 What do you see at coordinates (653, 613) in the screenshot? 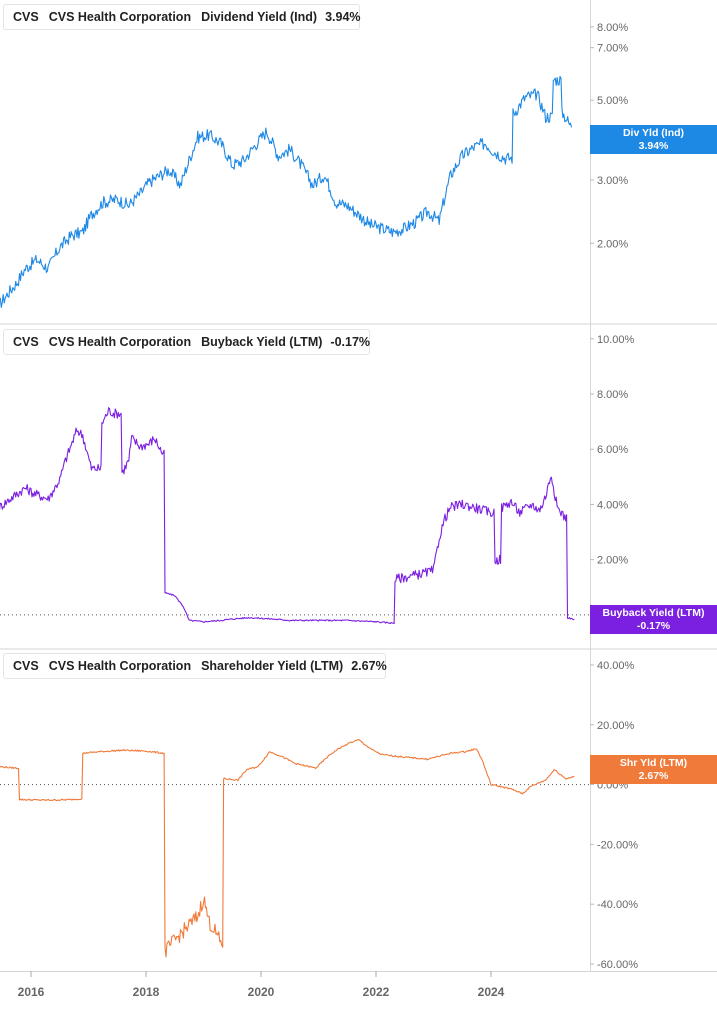
I see `value-tag-label: Buyback Yield (LTM)` at bounding box center [653, 613].